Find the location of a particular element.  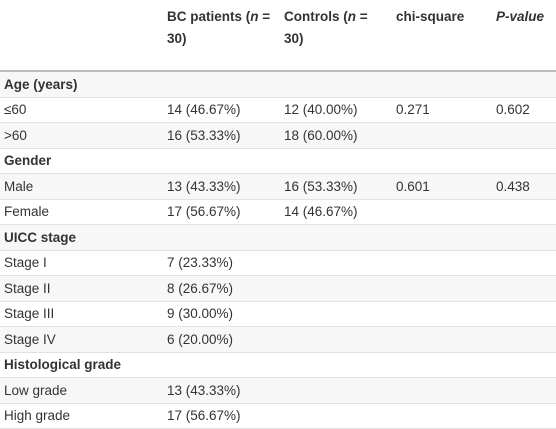

header-cell: Controls (n = 30) is located at coordinates (336, 36).